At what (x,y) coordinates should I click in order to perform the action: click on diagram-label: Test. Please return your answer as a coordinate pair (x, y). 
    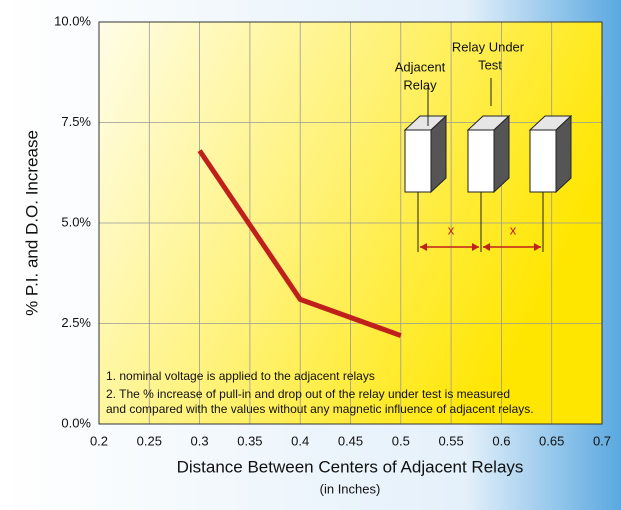
    Looking at the image, I should click on (490, 64).